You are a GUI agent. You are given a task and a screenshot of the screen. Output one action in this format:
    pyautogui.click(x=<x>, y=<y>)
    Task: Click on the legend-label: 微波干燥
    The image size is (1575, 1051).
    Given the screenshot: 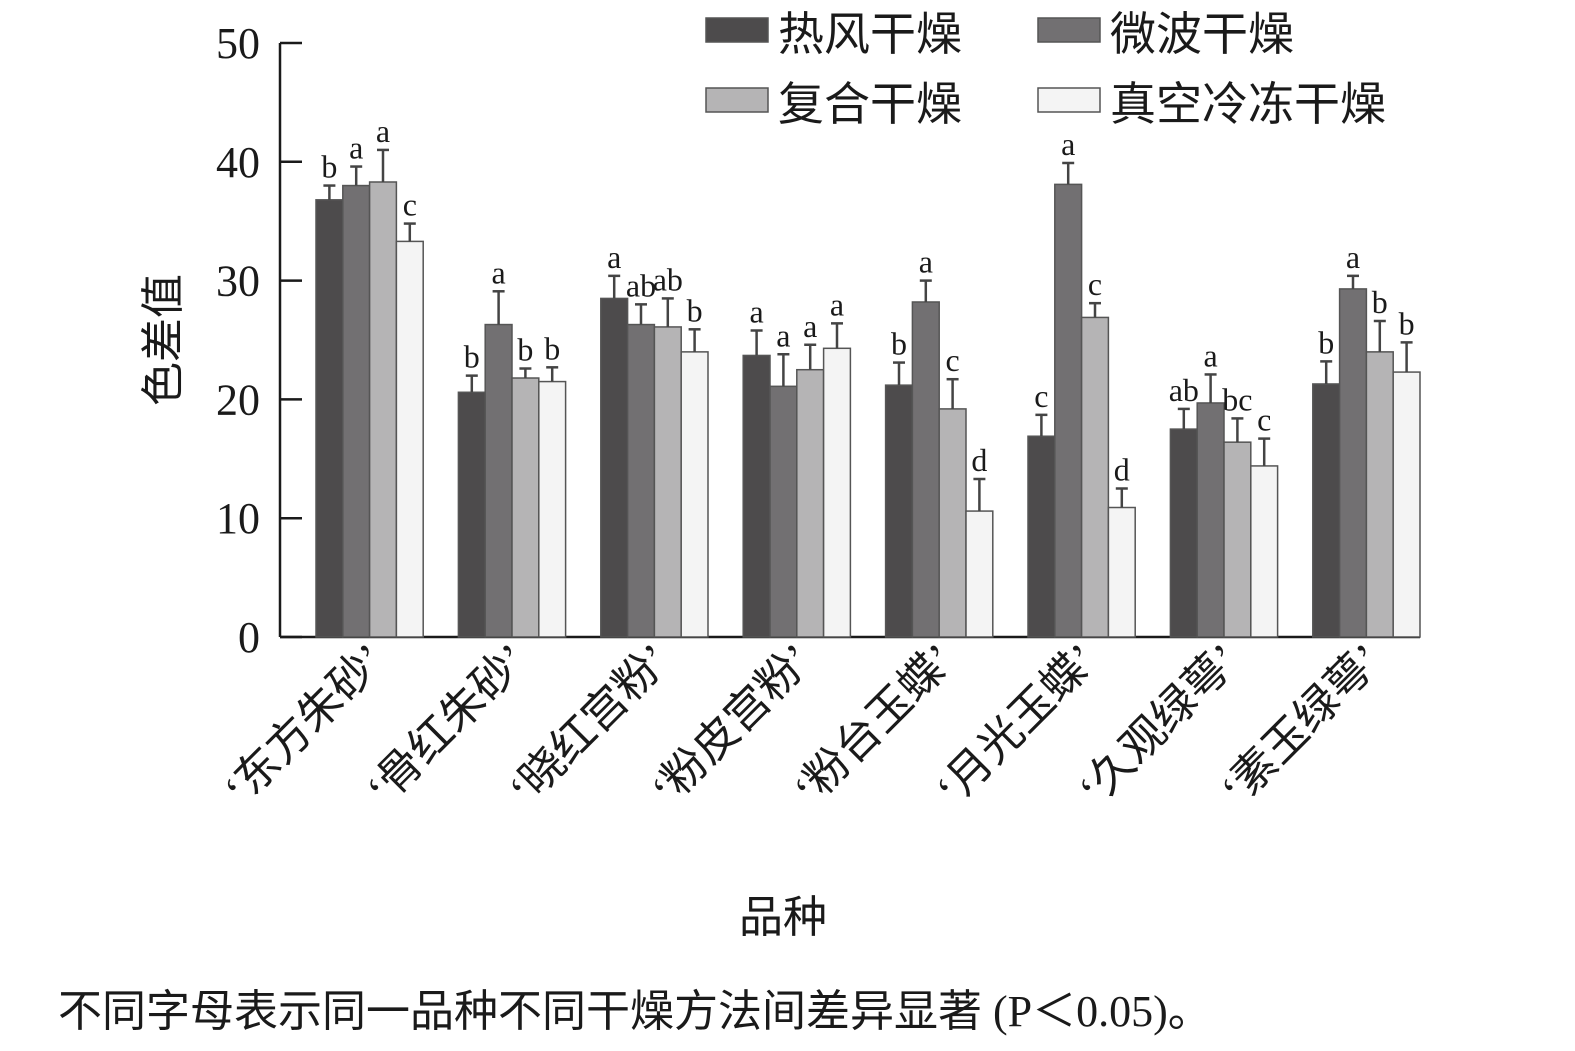 What is the action you would take?
    pyautogui.click(x=1202, y=34)
    